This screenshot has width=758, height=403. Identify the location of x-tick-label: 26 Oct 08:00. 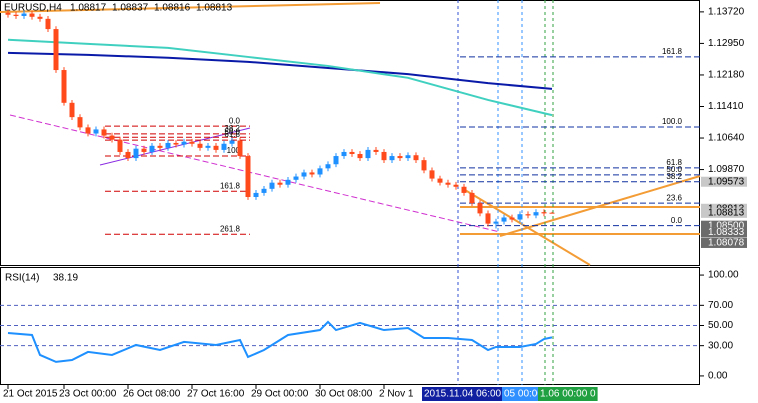
(152, 394).